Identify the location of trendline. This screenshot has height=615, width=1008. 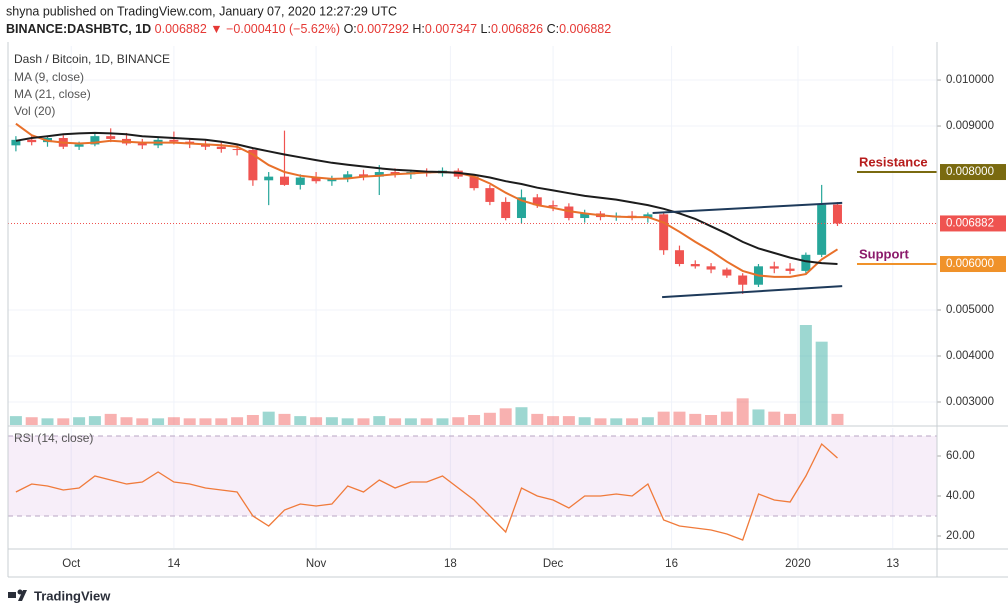
(747, 207).